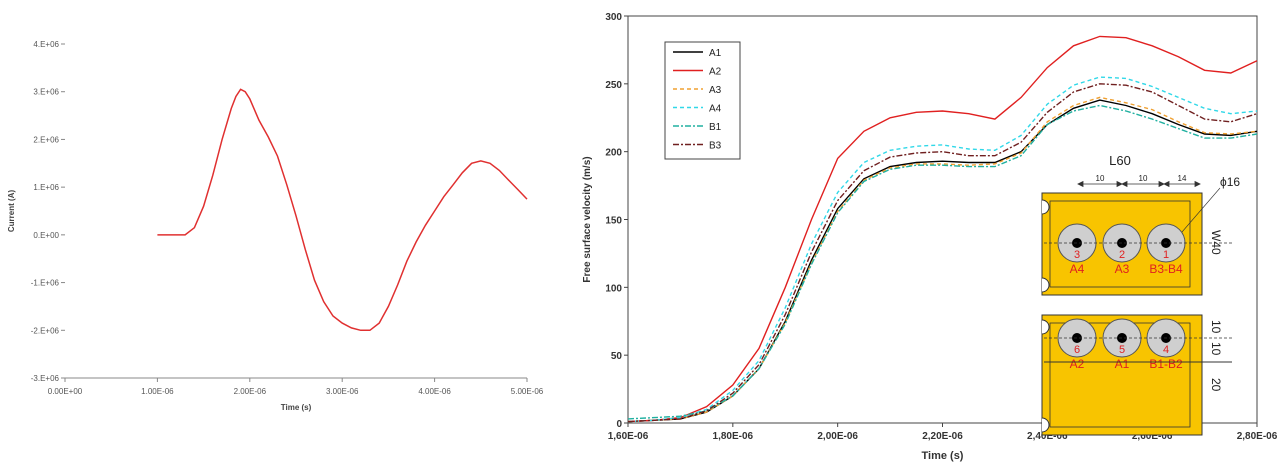  What do you see at coordinates (617, 356) in the screenshot?
I see `y-tick-label: 50` at bounding box center [617, 356].